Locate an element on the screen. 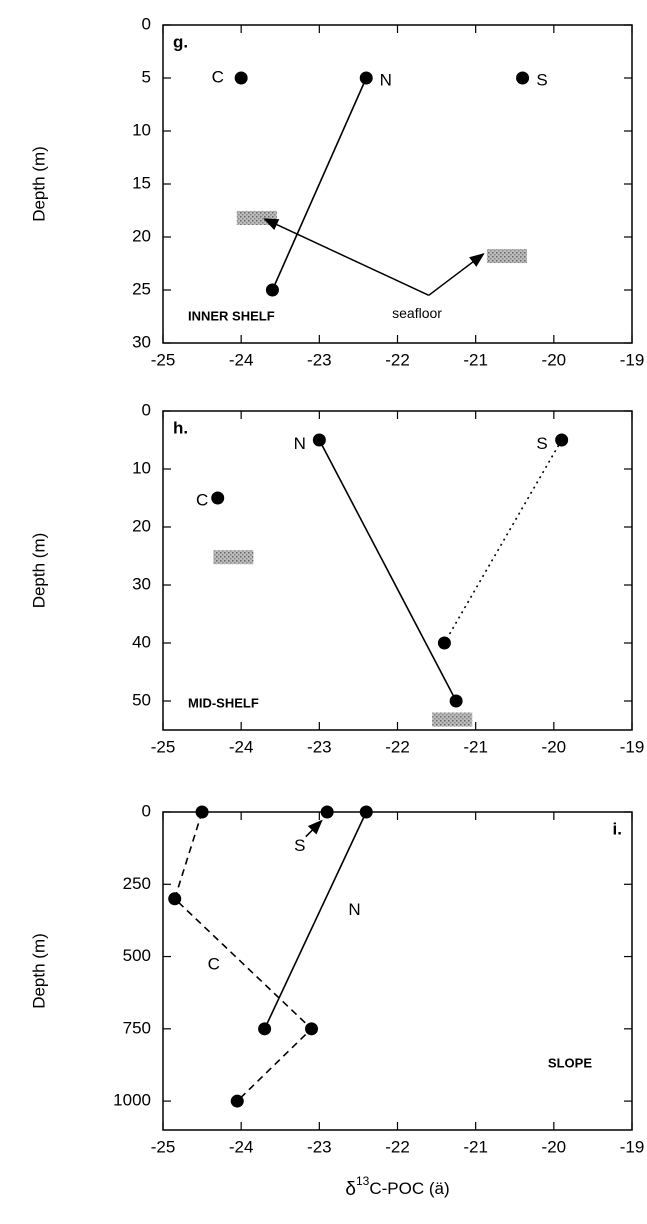 Image resolution: width=647 pixels, height=1224 pixels. y-tick-label: 15 is located at coordinates (141, 182).